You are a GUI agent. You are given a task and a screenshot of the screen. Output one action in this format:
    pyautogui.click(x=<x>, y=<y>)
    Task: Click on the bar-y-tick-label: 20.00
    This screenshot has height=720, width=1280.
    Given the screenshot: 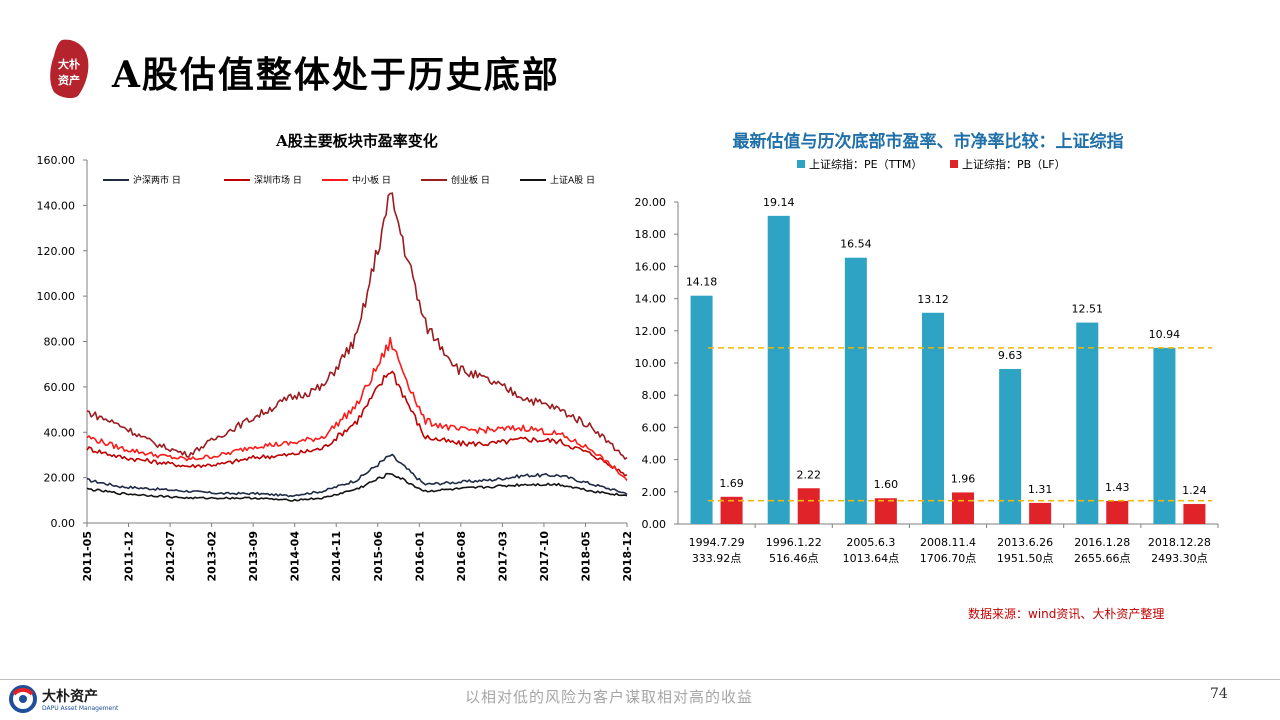 What is the action you would take?
    pyautogui.click(x=651, y=202)
    